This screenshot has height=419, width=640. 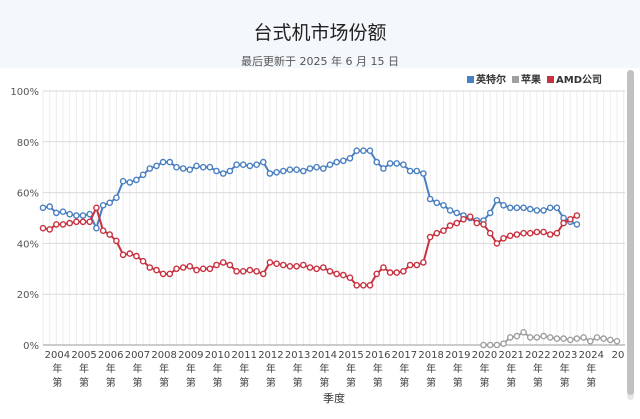 I want to click on x-tick-label: 2014, so click(x=324, y=355).